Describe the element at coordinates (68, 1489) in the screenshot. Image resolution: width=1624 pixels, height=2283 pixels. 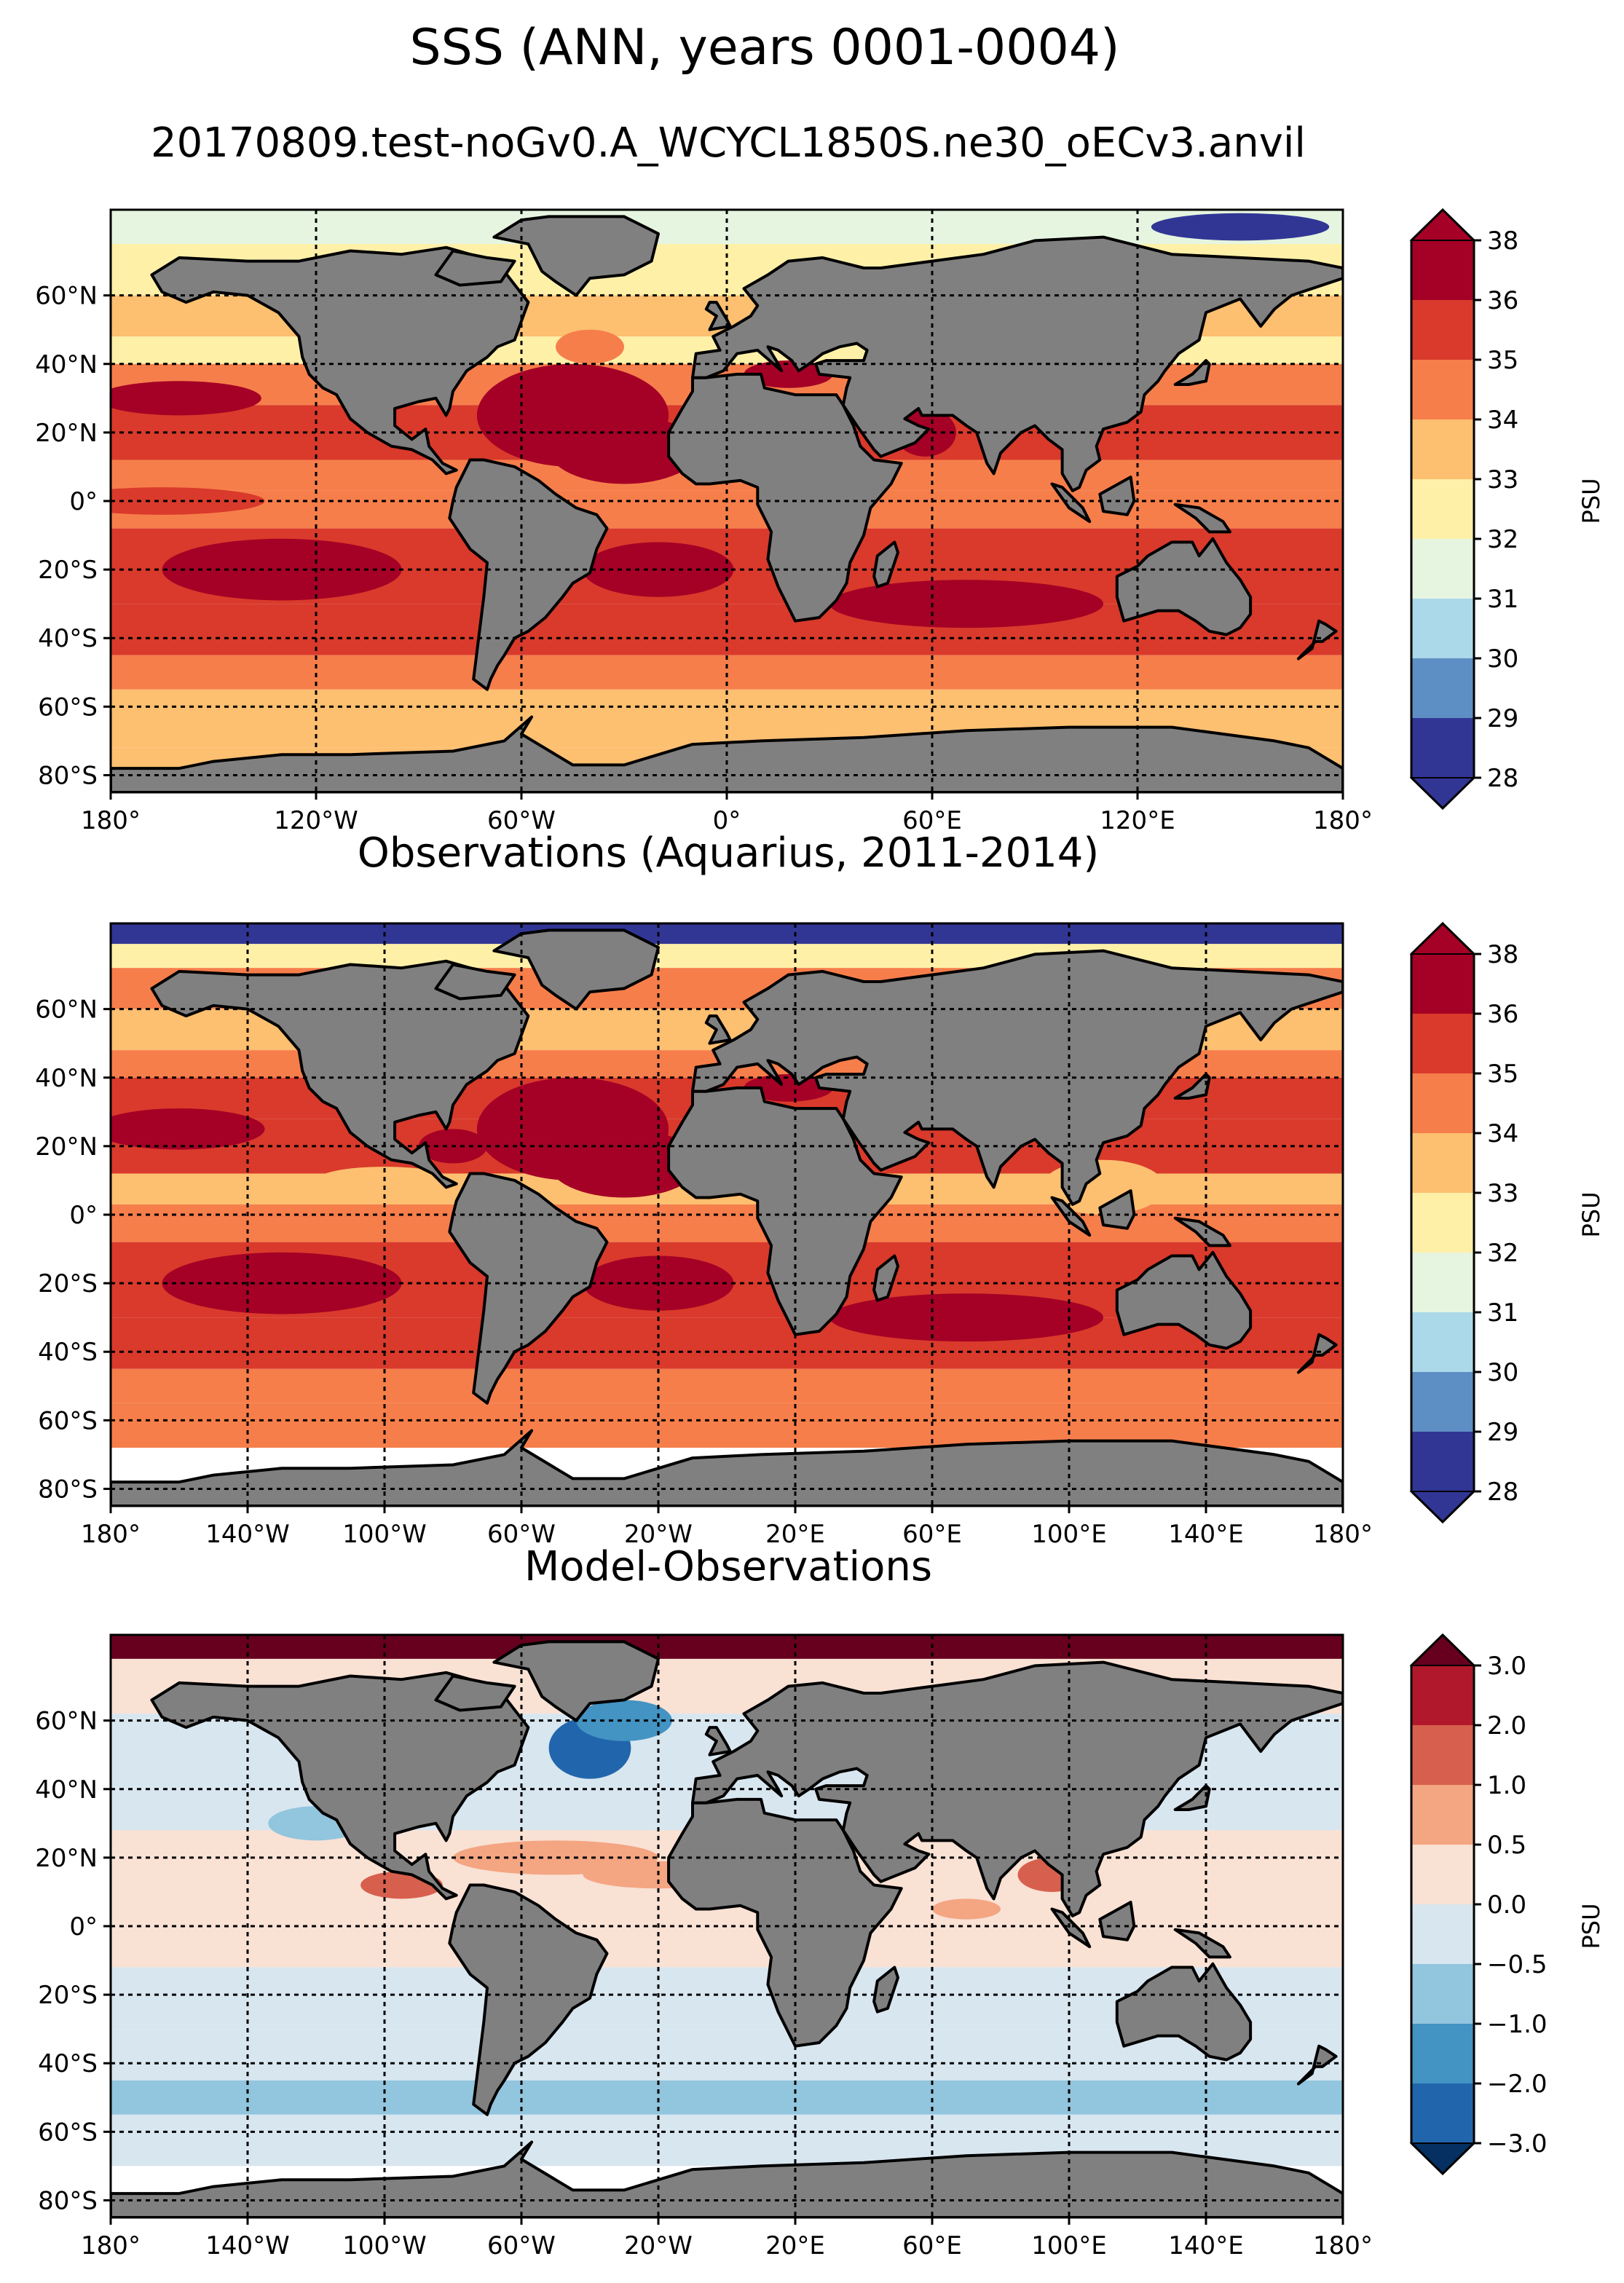
I see `y-tick-label: 80°S` at that location.